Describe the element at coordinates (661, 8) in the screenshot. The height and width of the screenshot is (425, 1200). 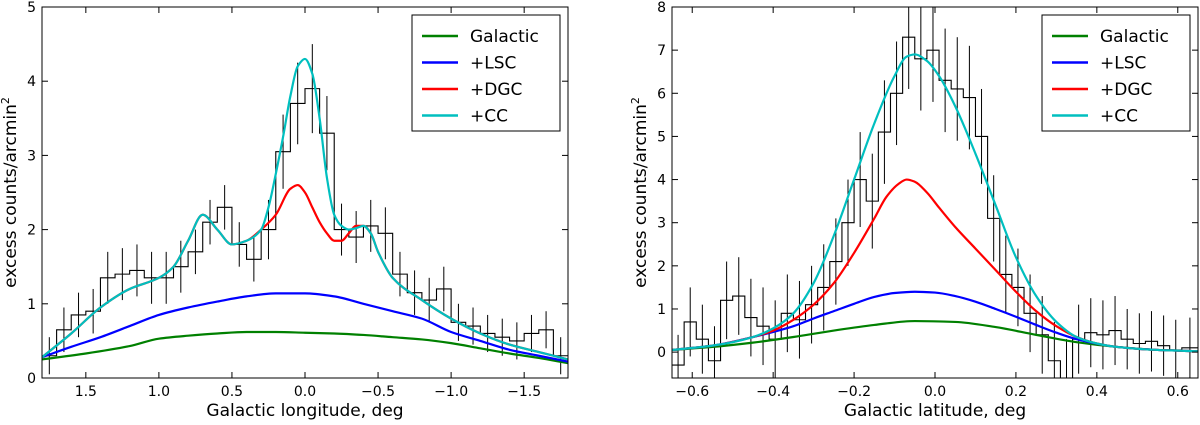
I see `y-tick-label: 8` at that location.